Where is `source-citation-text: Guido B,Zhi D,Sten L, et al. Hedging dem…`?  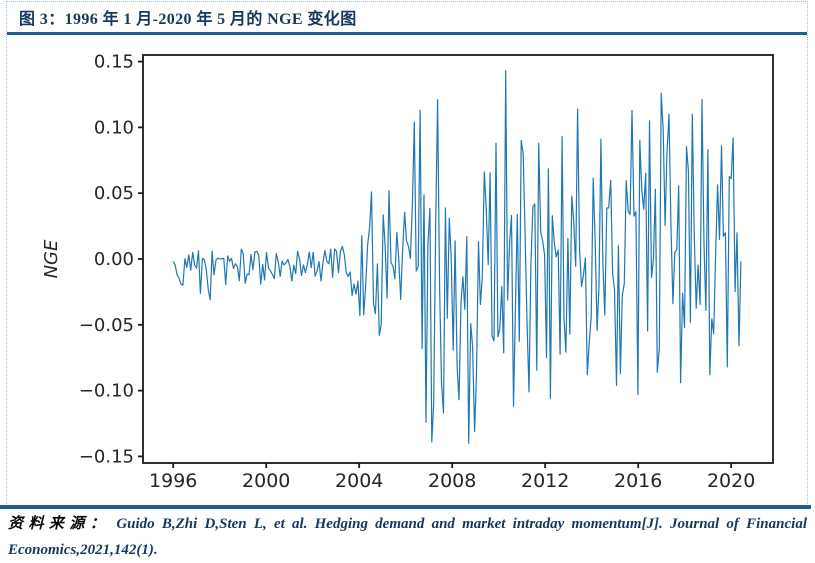 source-citation-text: Guido B,Zhi D,Sten L, et al. Hedging dem… is located at coordinates (461, 524).